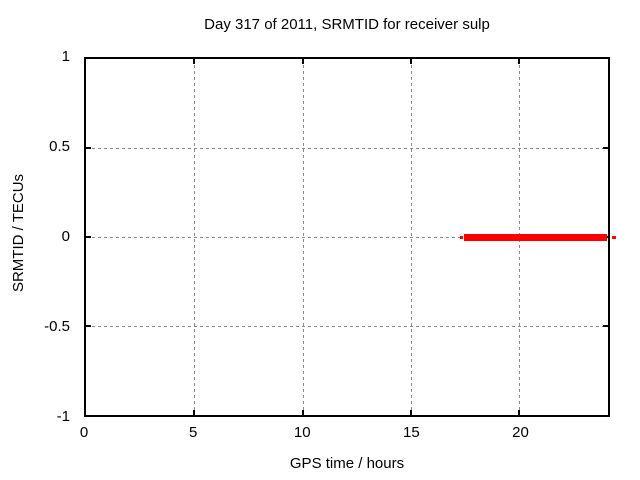 The width and height of the screenshot is (640, 480). What do you see at coordinates (520, 432) in the screenshot?
I see `x-tick-label: 20` at bounding box center [520, 432].